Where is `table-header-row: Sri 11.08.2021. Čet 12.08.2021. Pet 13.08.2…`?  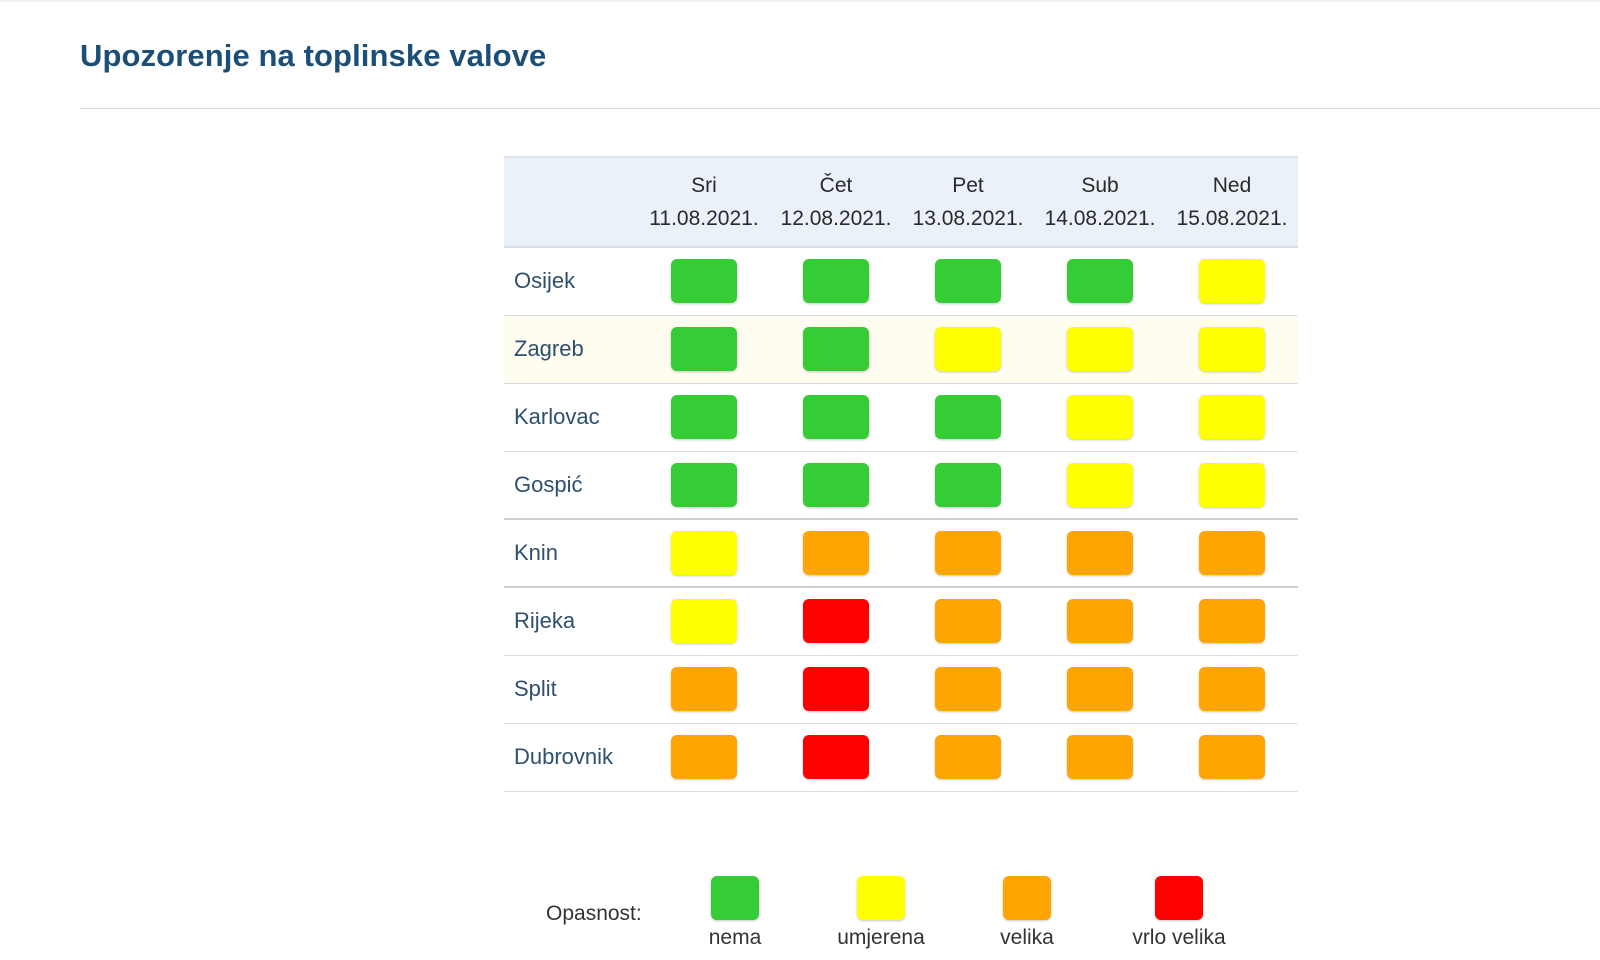
table-header-row: Sri 11.08.2021. Čet 12.08.2021. Pet 13.08.2… is located at coordinates (901, 202).